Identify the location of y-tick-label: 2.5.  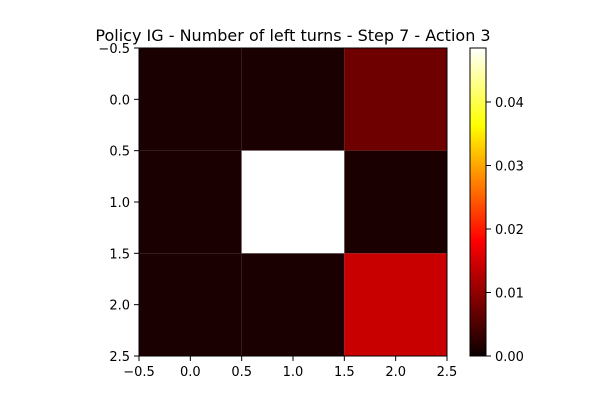
(119, 357).